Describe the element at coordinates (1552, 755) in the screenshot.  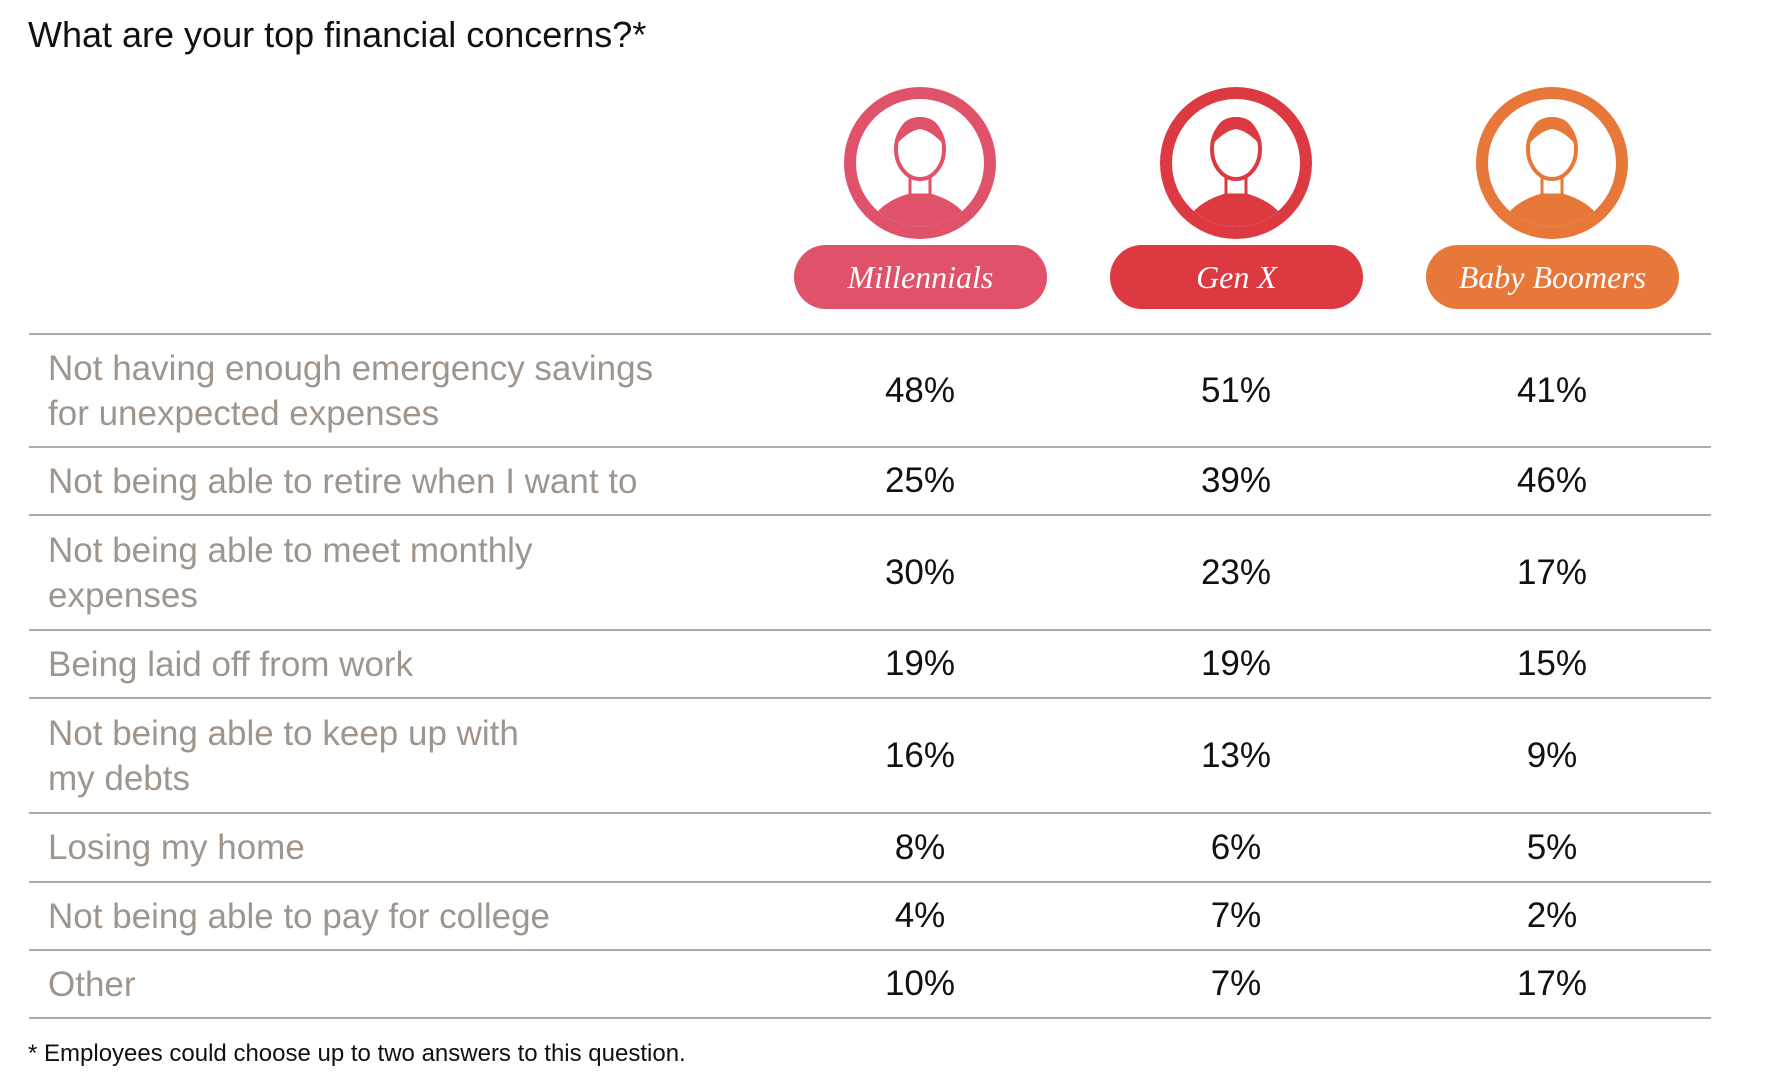
I see `value-cell: 9%` at that location.